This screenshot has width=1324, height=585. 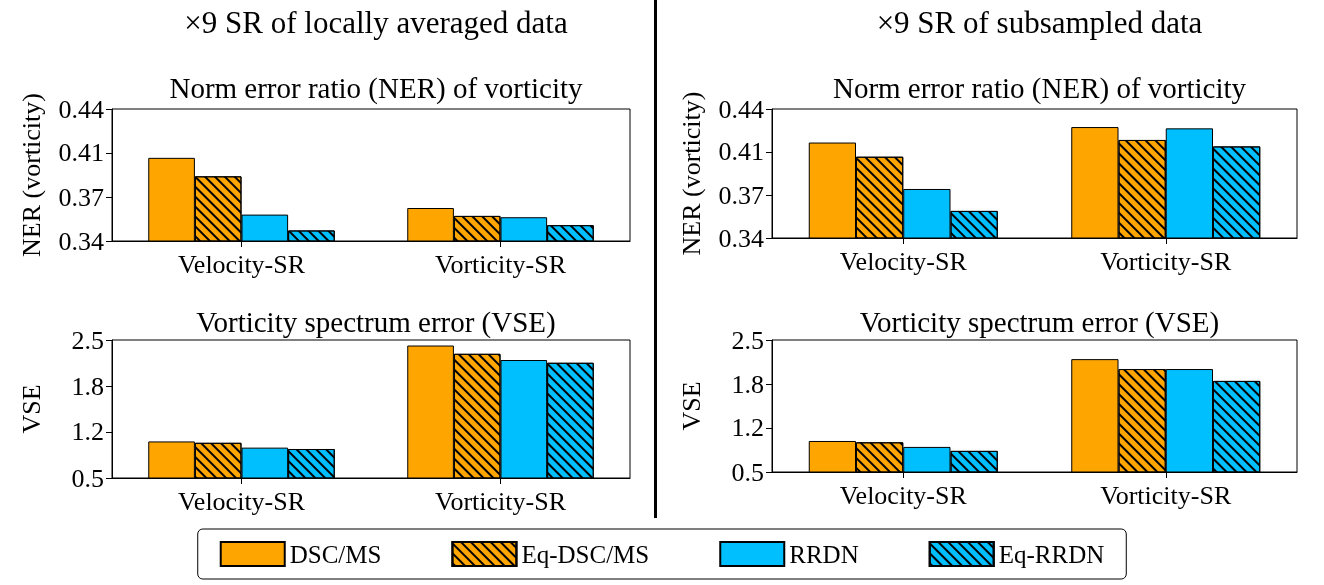 What do you see at coordinates (335, 554) in the screenshot?
I see `legend-label: DSC/MS` at bounding box center [335, 554].